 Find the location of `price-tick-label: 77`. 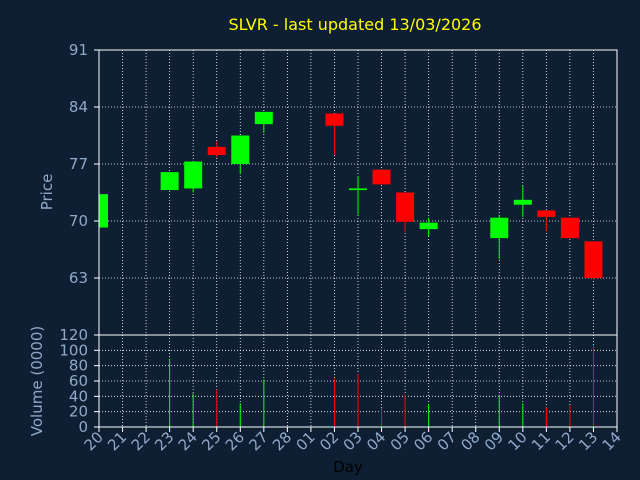

price-tick-label: 77 is located at coordinates (78, 164).